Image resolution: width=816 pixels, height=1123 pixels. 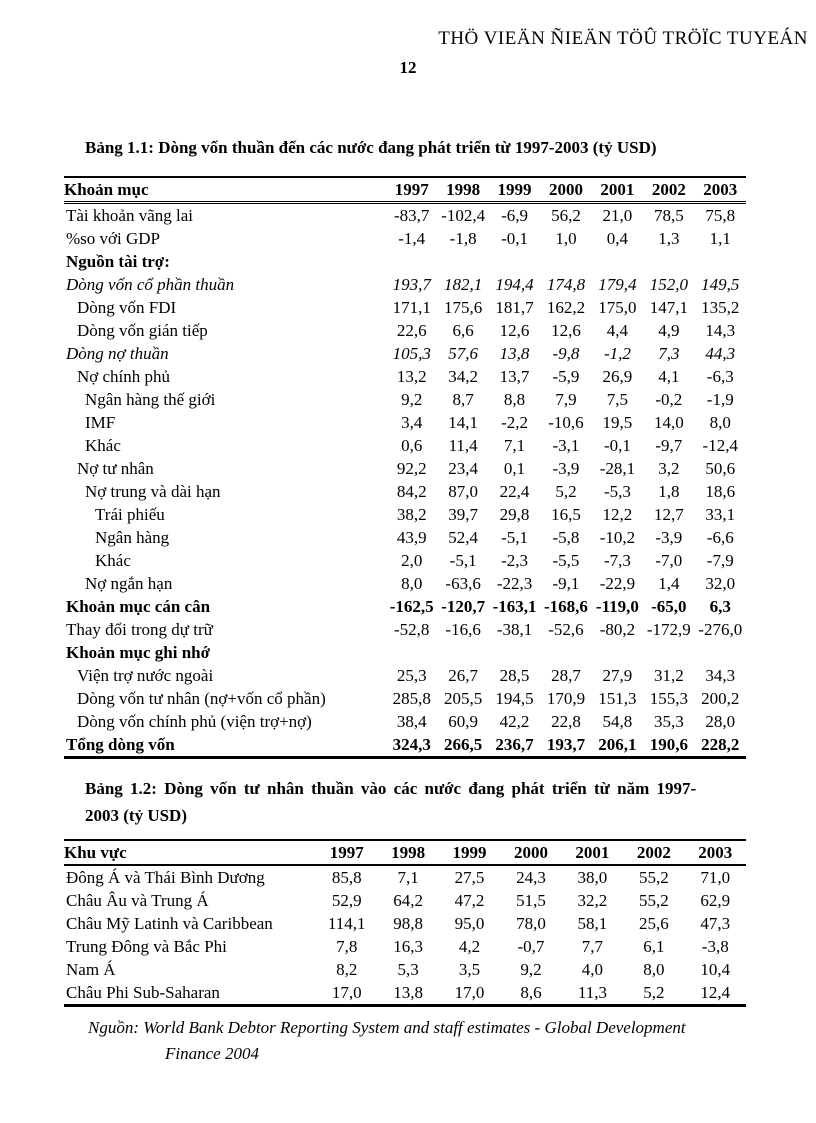 What do you see at coordinates (411, 307) in the screenshot?
I see `cell-value: 171,1` at bounding box center [411, 307].